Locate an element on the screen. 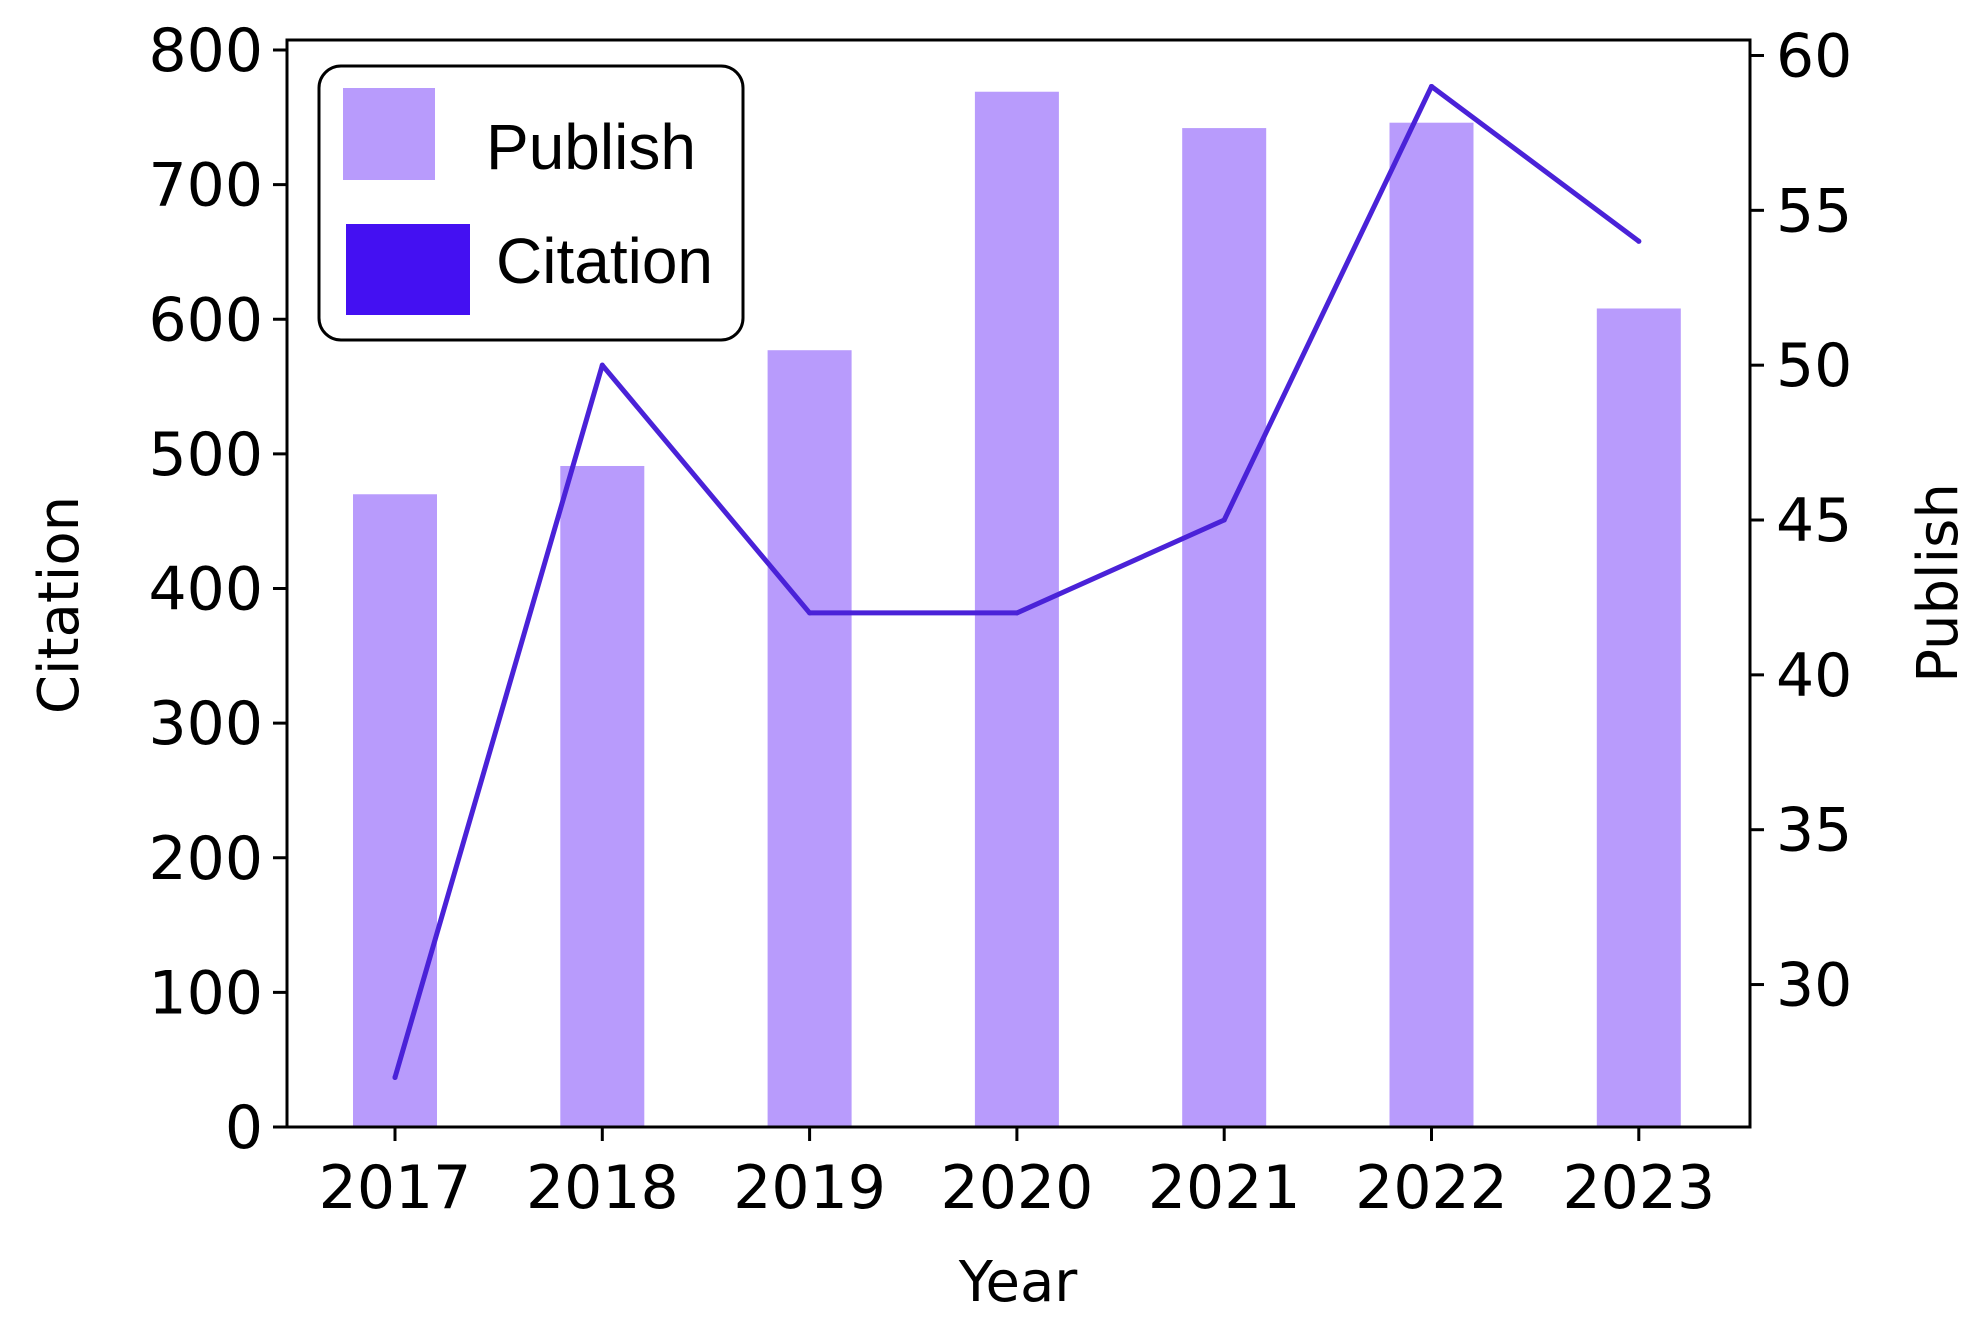  legend-swatch-citation is located at coordinates (408, 269).